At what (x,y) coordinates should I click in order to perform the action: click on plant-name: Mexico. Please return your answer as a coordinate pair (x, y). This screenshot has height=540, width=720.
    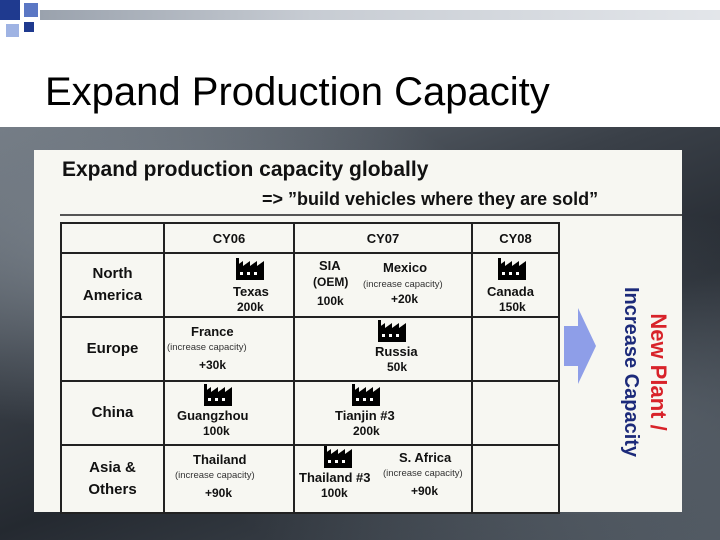
    Looking at the image, I should click on (405, 267).